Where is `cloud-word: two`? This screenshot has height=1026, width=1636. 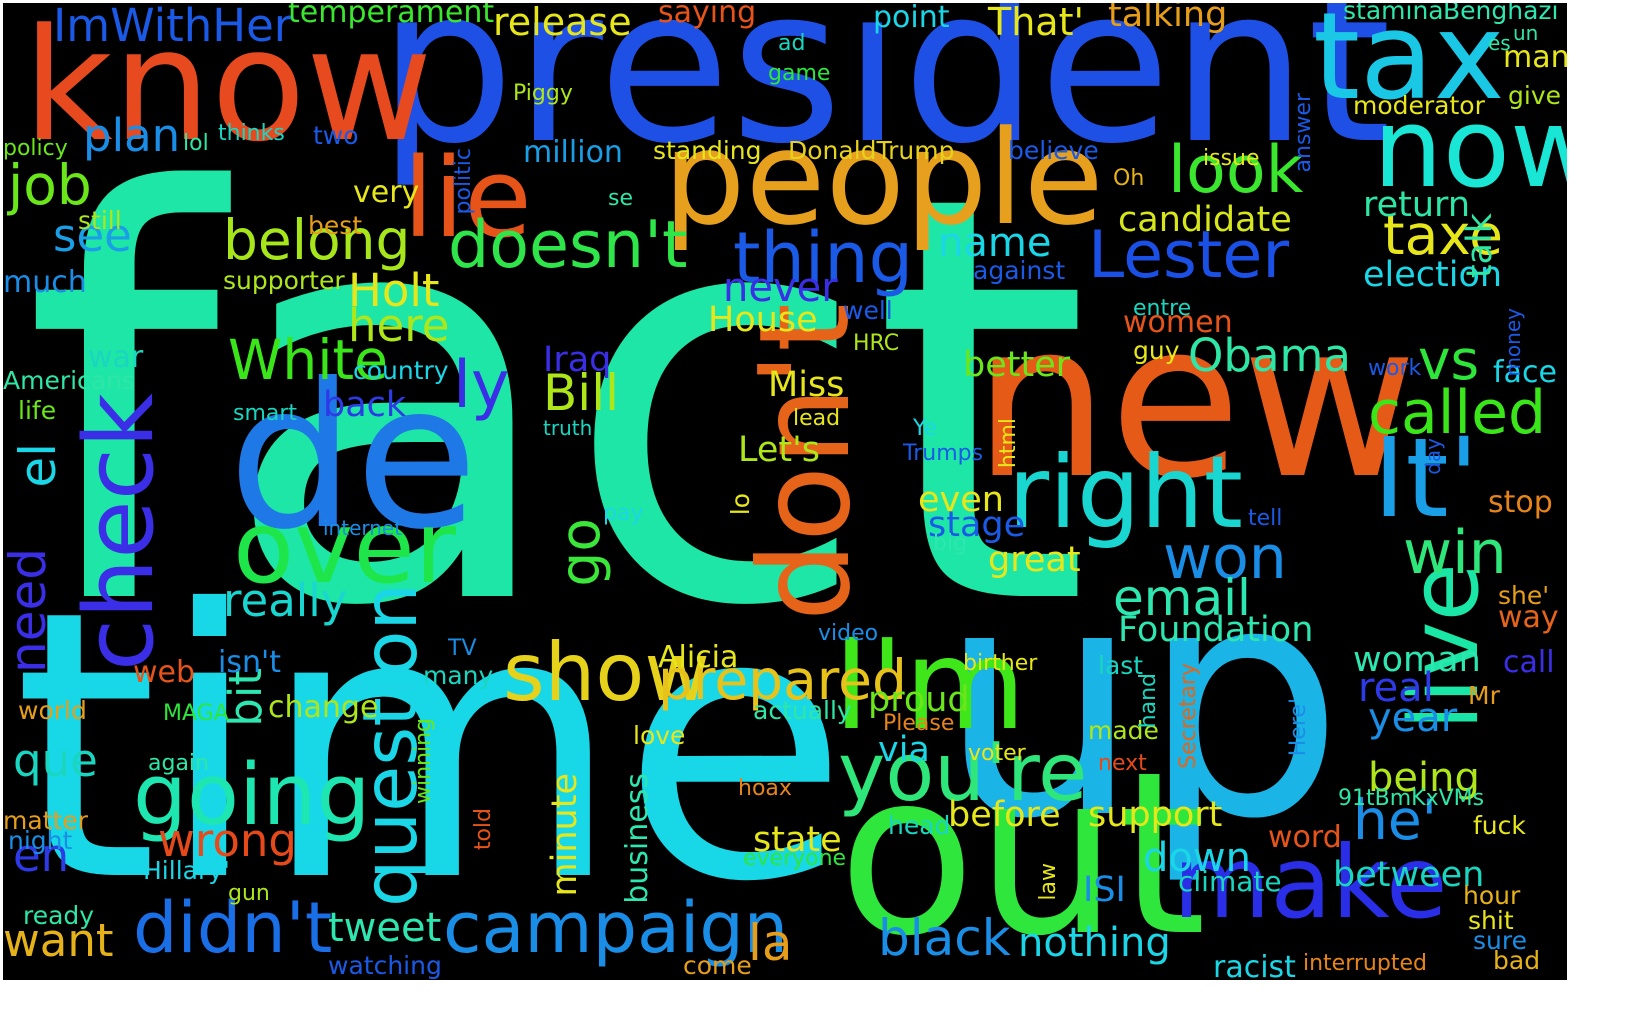 cloud-word: two is located at coordinates (336, 135).